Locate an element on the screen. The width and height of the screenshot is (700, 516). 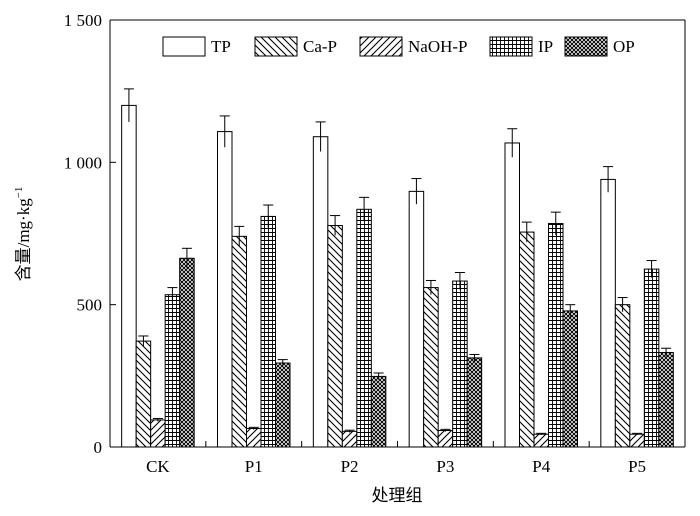
legend-label-ip: IP is located at coordinates (545, 46).